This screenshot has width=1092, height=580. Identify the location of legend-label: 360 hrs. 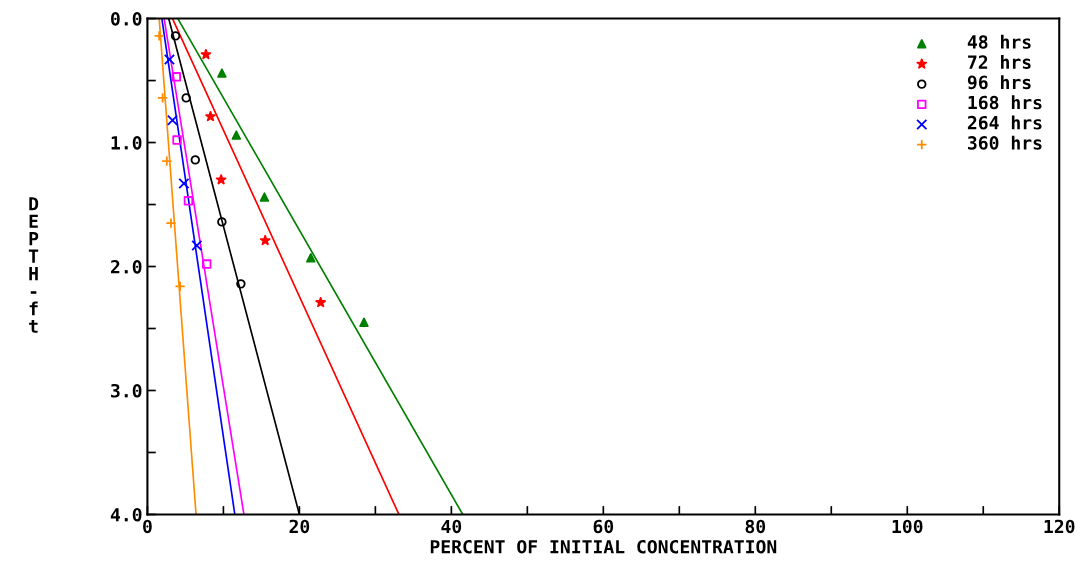
(1005, 142).